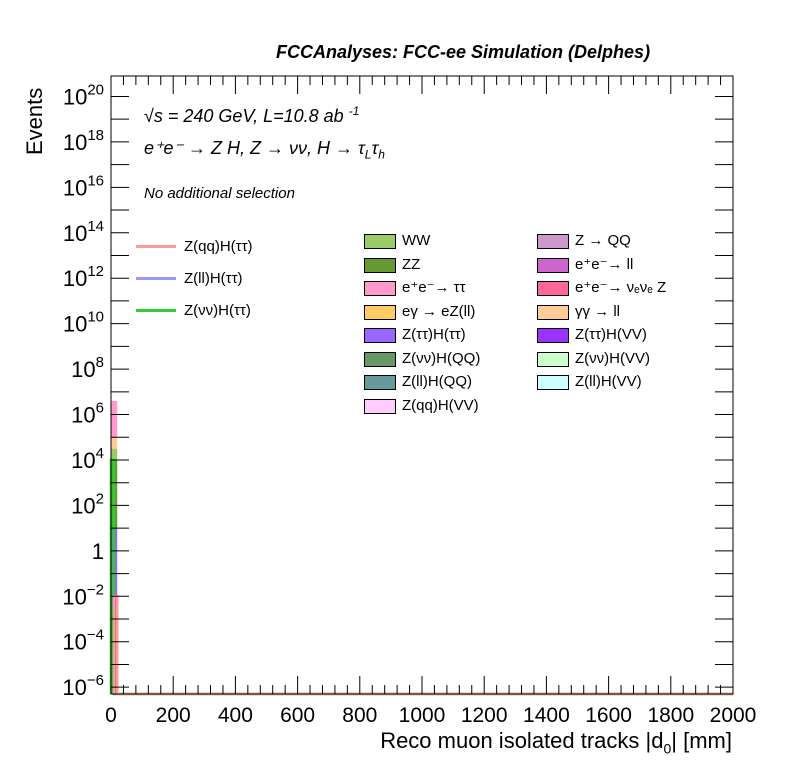 Image resolution: width=796 pixels, height=772 pixels. I want to click on legend-box-label: e⁺e⁻→ νₑνₑ Z, so click(621, 287).